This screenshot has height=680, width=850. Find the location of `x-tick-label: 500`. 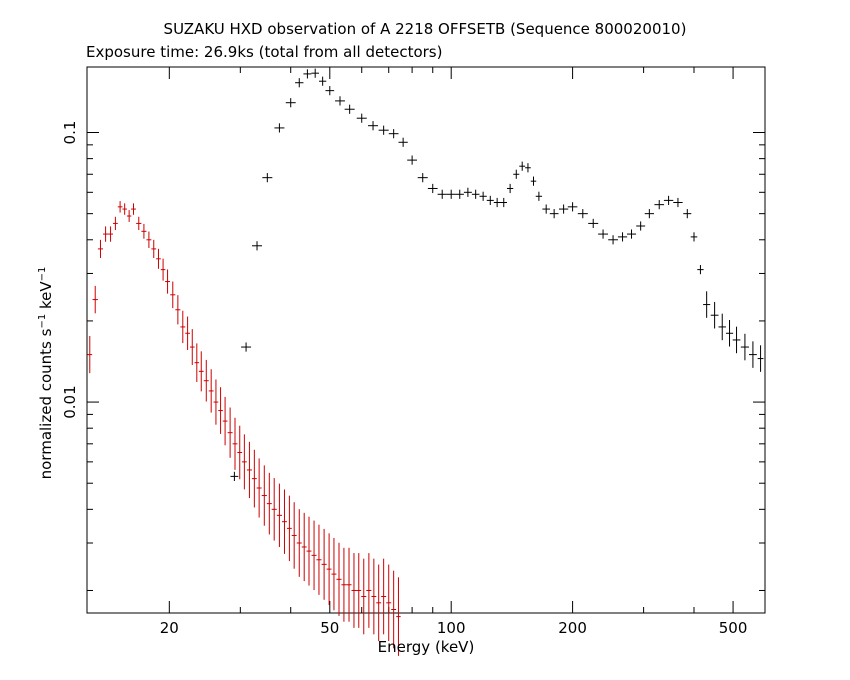

x-tick-label: 500 is located at coordinates (733, 628).